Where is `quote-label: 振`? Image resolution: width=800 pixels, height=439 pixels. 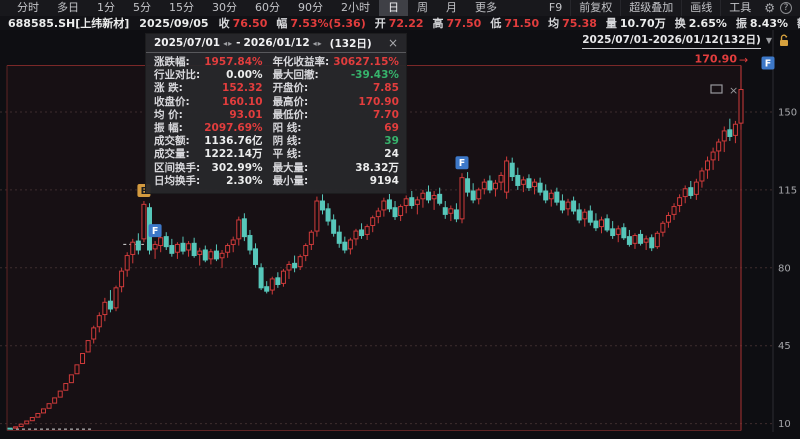
quote-label: 振 is located at coordinates (741, 23).